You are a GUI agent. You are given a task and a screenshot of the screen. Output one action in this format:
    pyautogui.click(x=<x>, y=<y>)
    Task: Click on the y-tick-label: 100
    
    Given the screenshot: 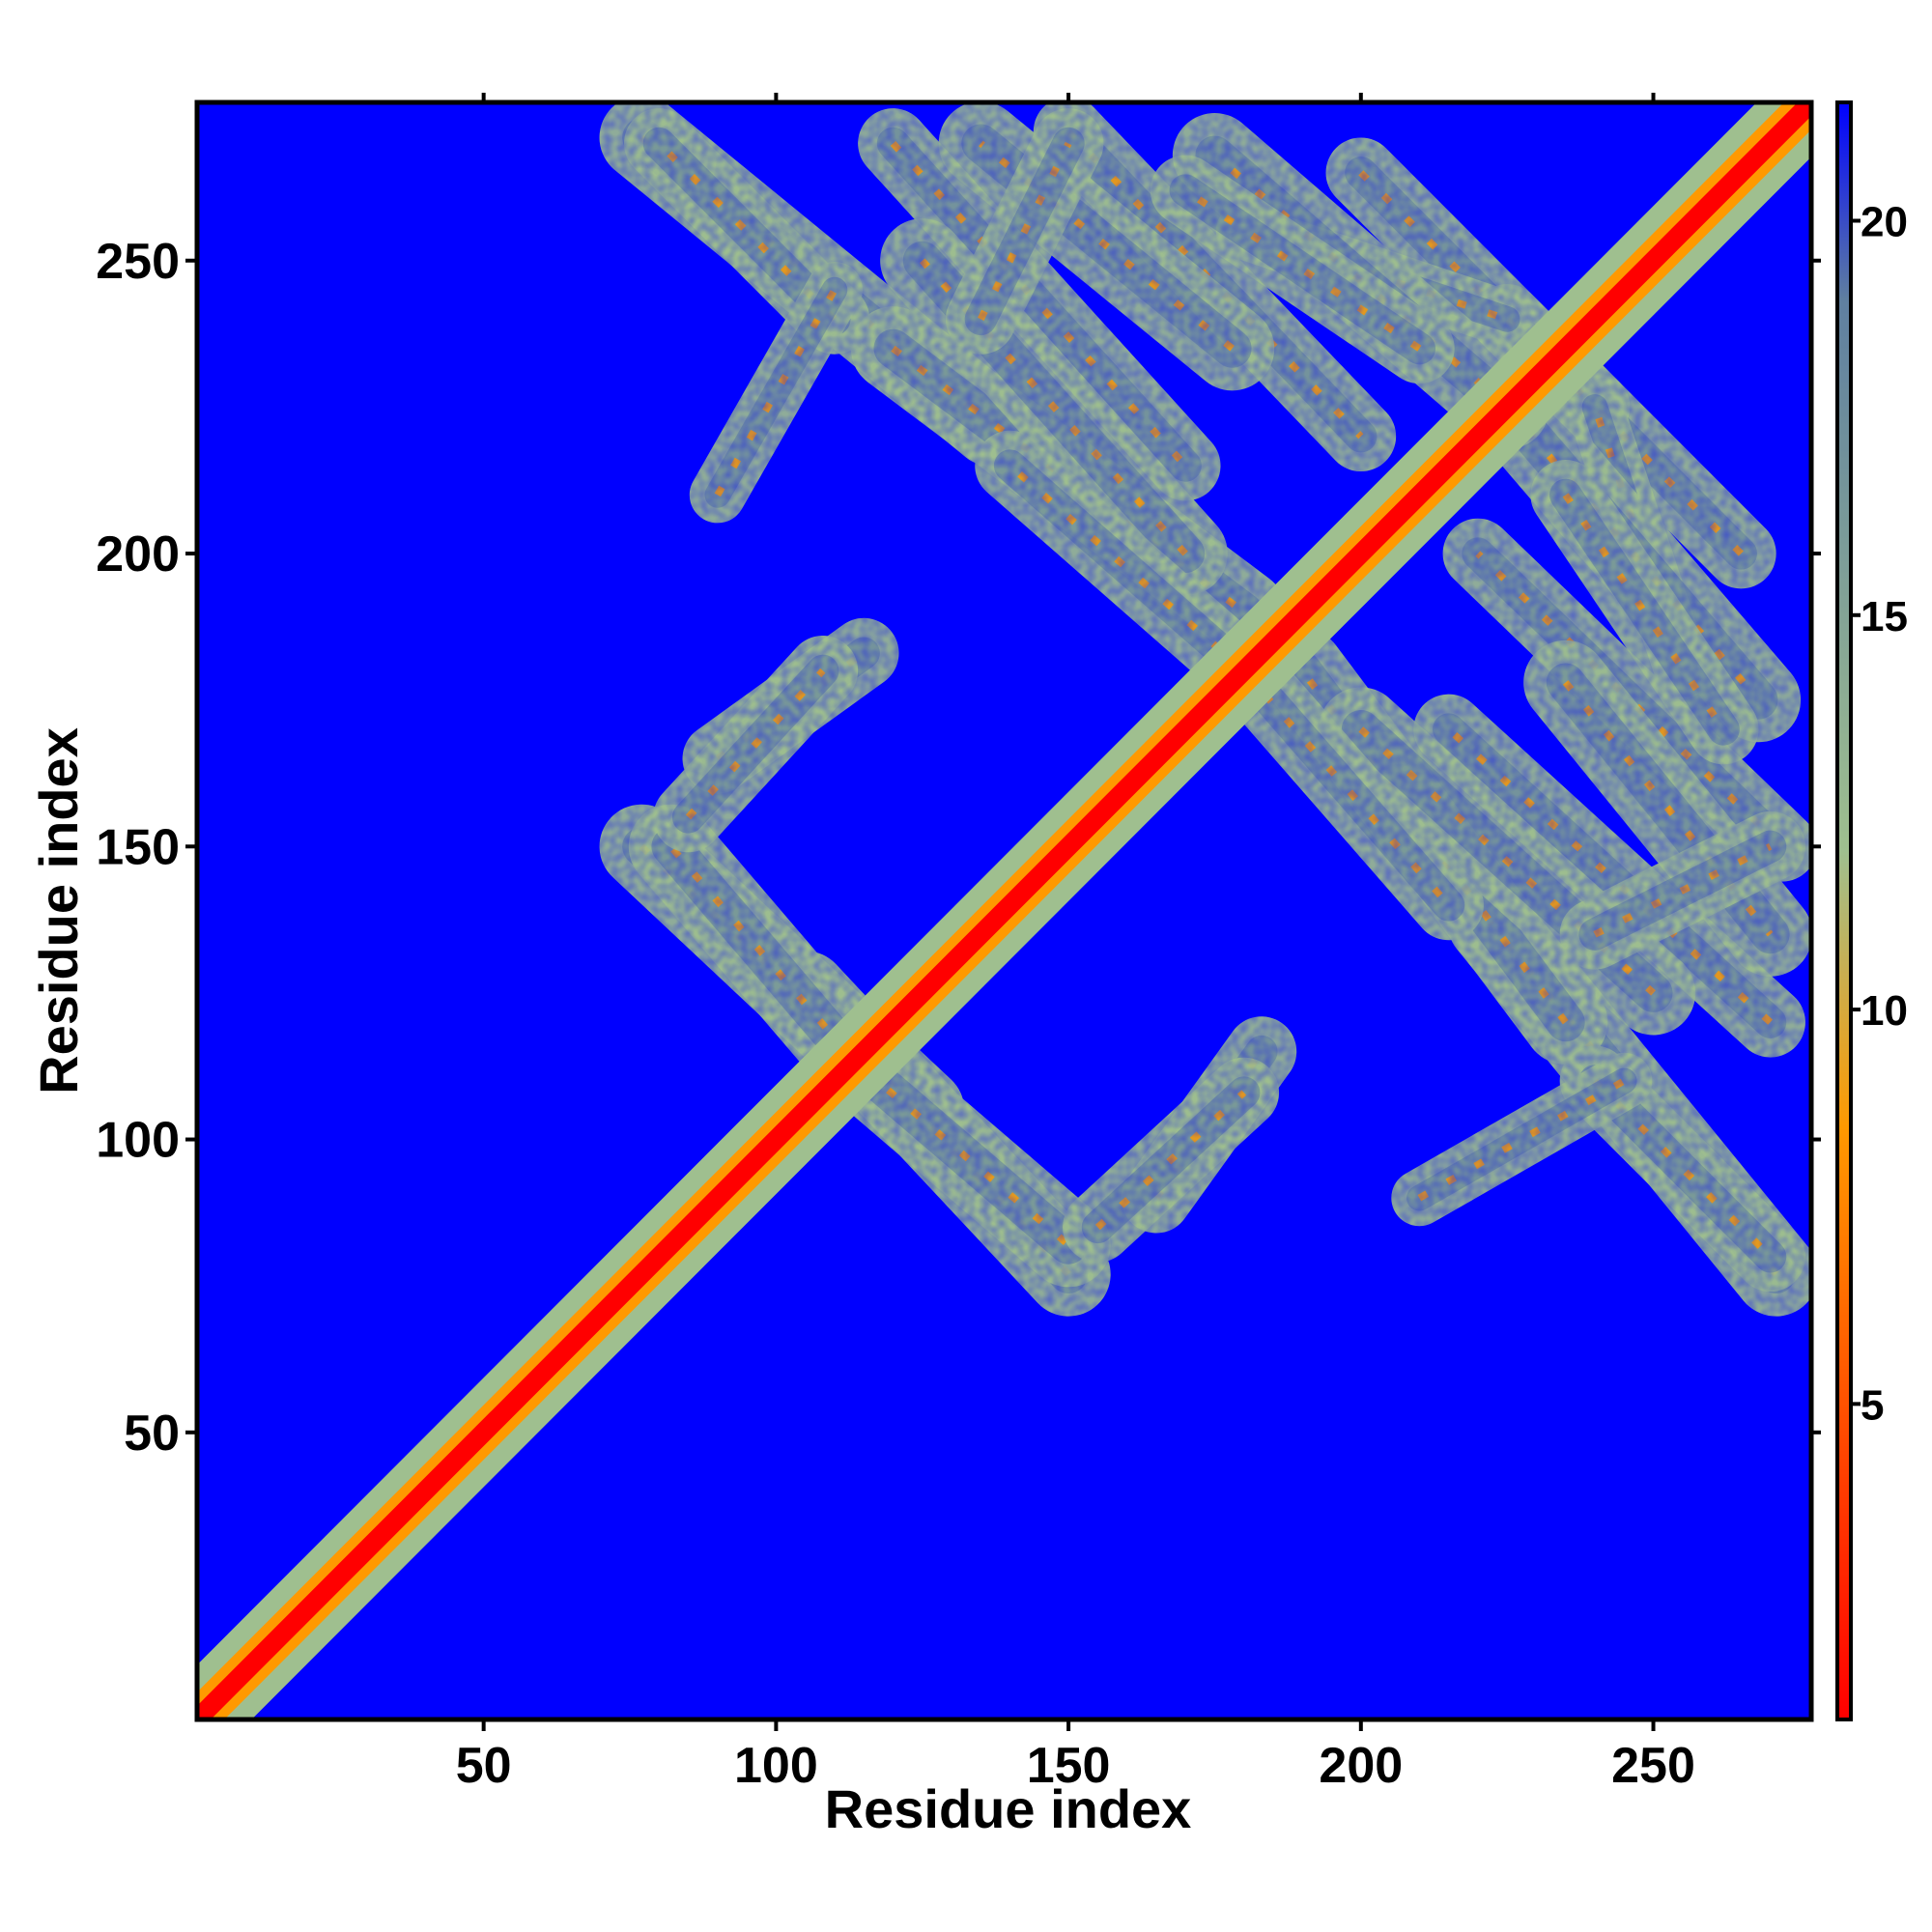 What is the action you would take?
    pyautogui.click(x=138, y=1141)
    